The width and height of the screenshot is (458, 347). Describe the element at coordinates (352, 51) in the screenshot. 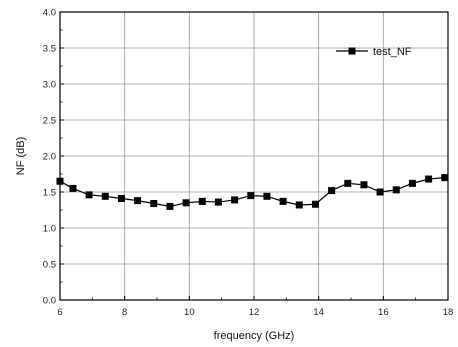

I see `legend-marker` at that location.